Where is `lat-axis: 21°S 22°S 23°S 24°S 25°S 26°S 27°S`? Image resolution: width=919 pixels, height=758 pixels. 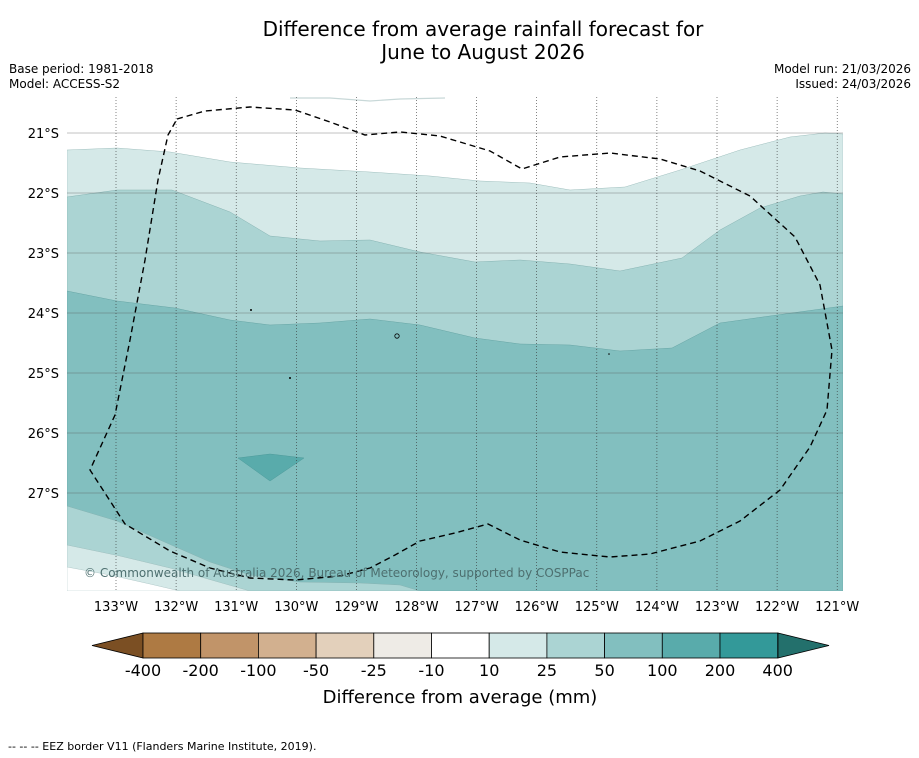
lat-axis: 21°S 22°S 23°S 24°S 25°S 26°S 27°S is located at coordinates (43, 314).